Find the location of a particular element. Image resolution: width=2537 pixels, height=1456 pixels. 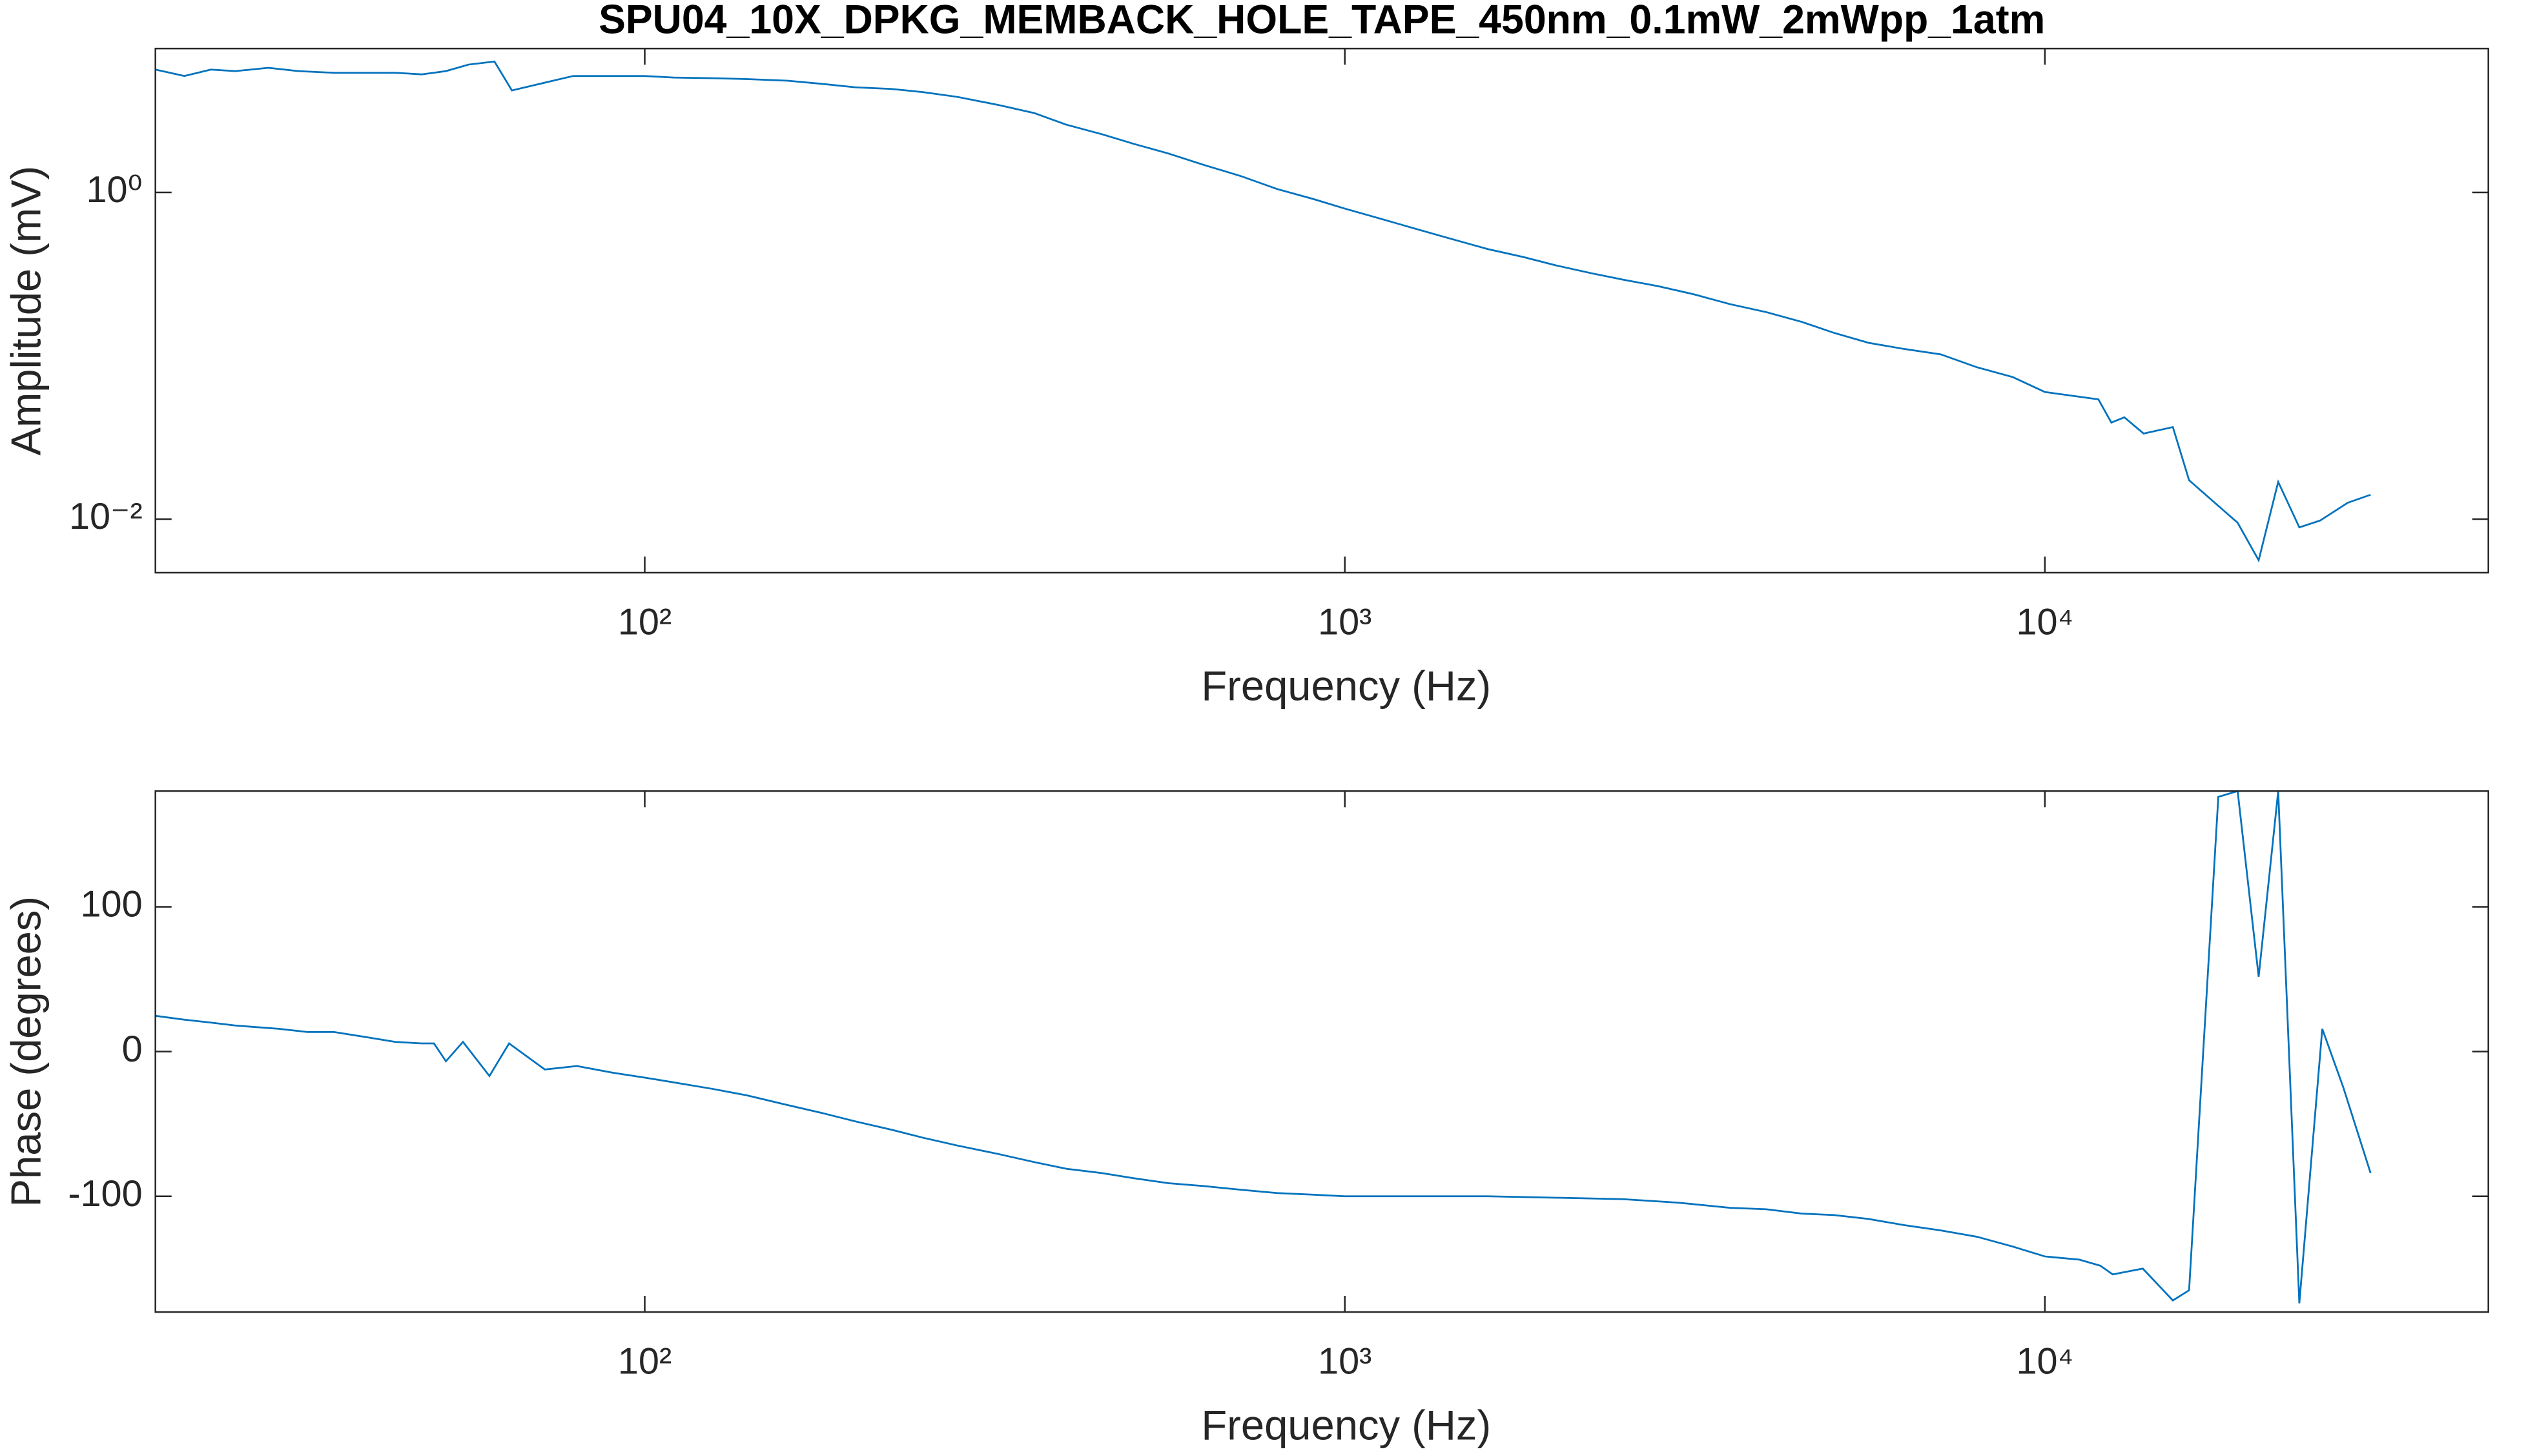

y-axis-label: Amplitude (mV) is located at coordinates (25, 311).